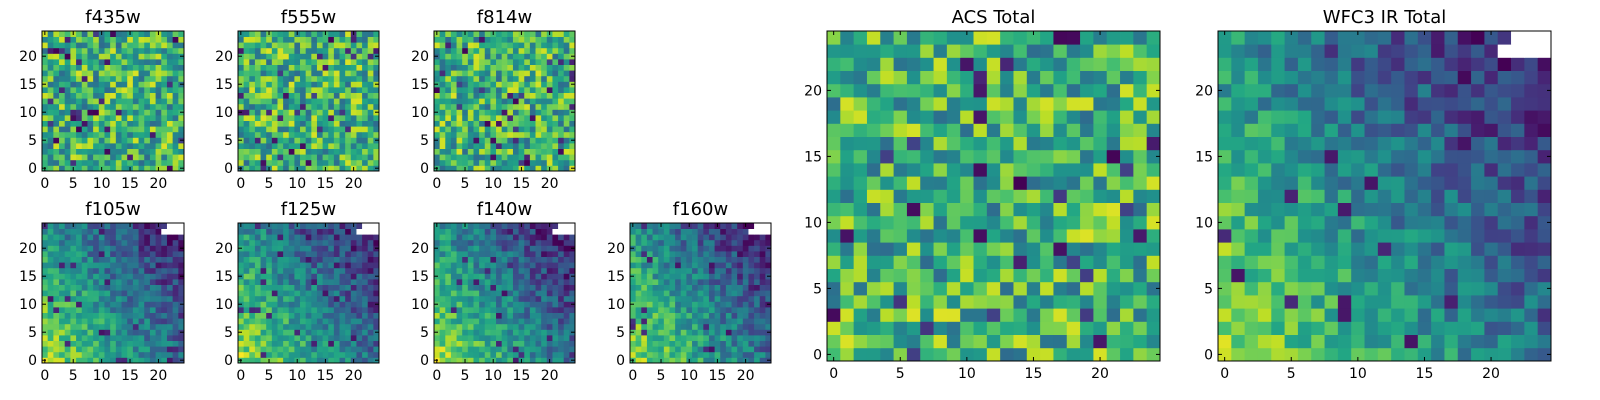  What do you see at coordinates (32, 141) in the screenshot?
I see `y-tick-label: 5` at bounding box center [32, 141].